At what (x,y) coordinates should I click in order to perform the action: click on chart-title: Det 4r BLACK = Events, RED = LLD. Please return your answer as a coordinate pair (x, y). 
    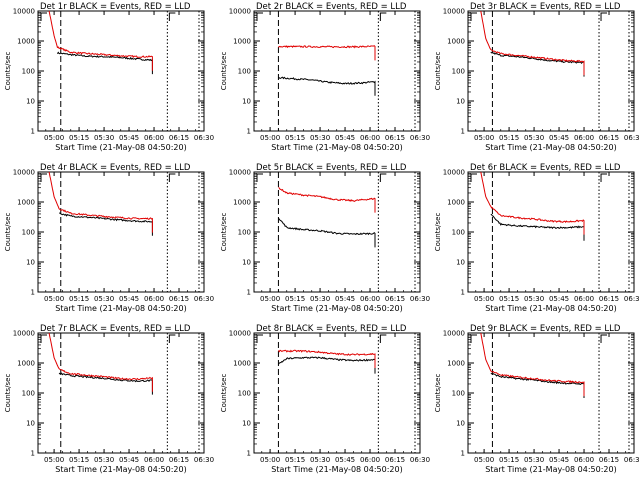
    Looking at the image, I should click on (115, 168).